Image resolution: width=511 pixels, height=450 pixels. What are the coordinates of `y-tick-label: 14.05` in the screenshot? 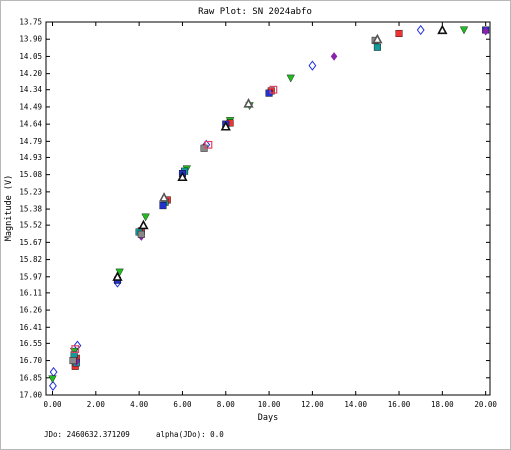 It's located at (30, 56).